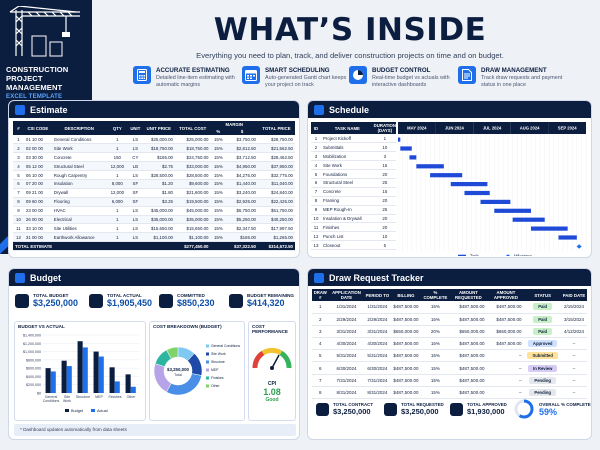  I want to click on table-cell: $28,500.00, so click(158, 175).